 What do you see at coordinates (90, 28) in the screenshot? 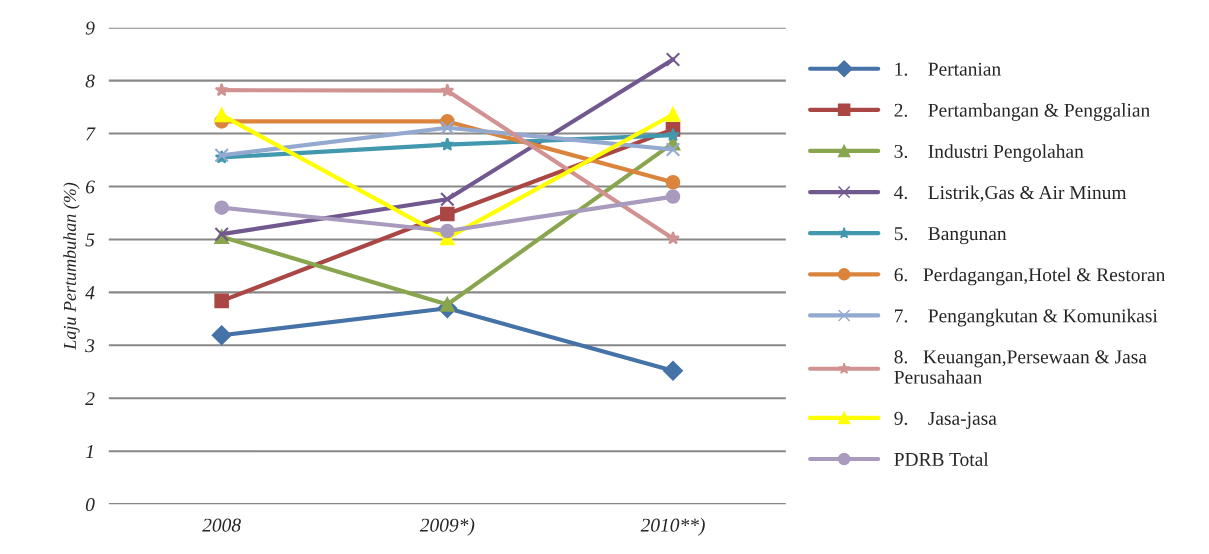
I see `y-tick-label: 9` at bounding box center [90, 28].